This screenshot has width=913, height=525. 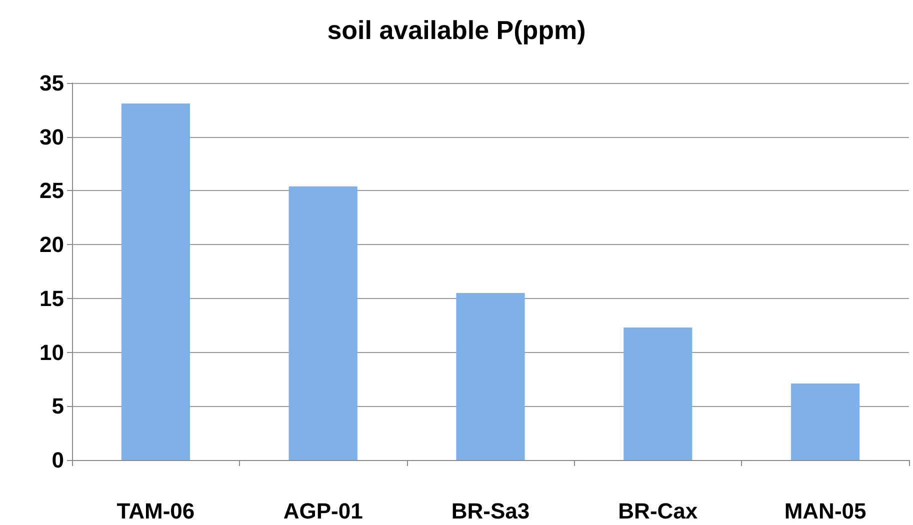 I want to click on x-tick-label: MAN-05, so click(x=825, y=511).